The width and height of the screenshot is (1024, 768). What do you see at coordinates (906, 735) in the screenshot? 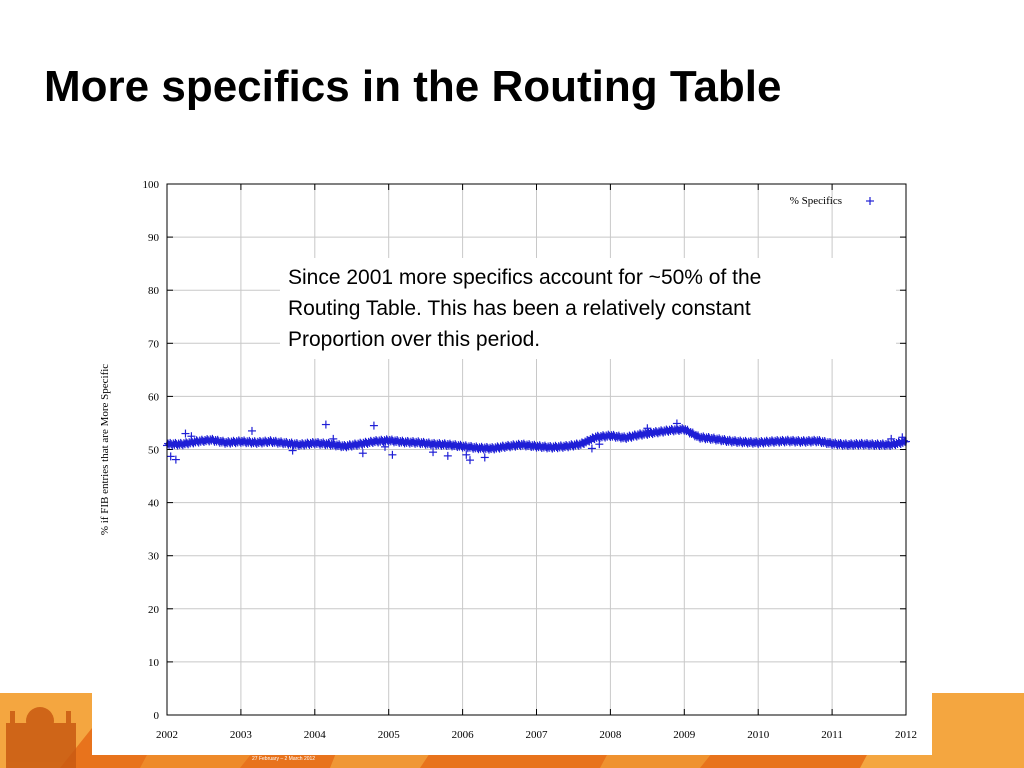
I see `x-tick-label: 2012` at bounding box center [906, 735].